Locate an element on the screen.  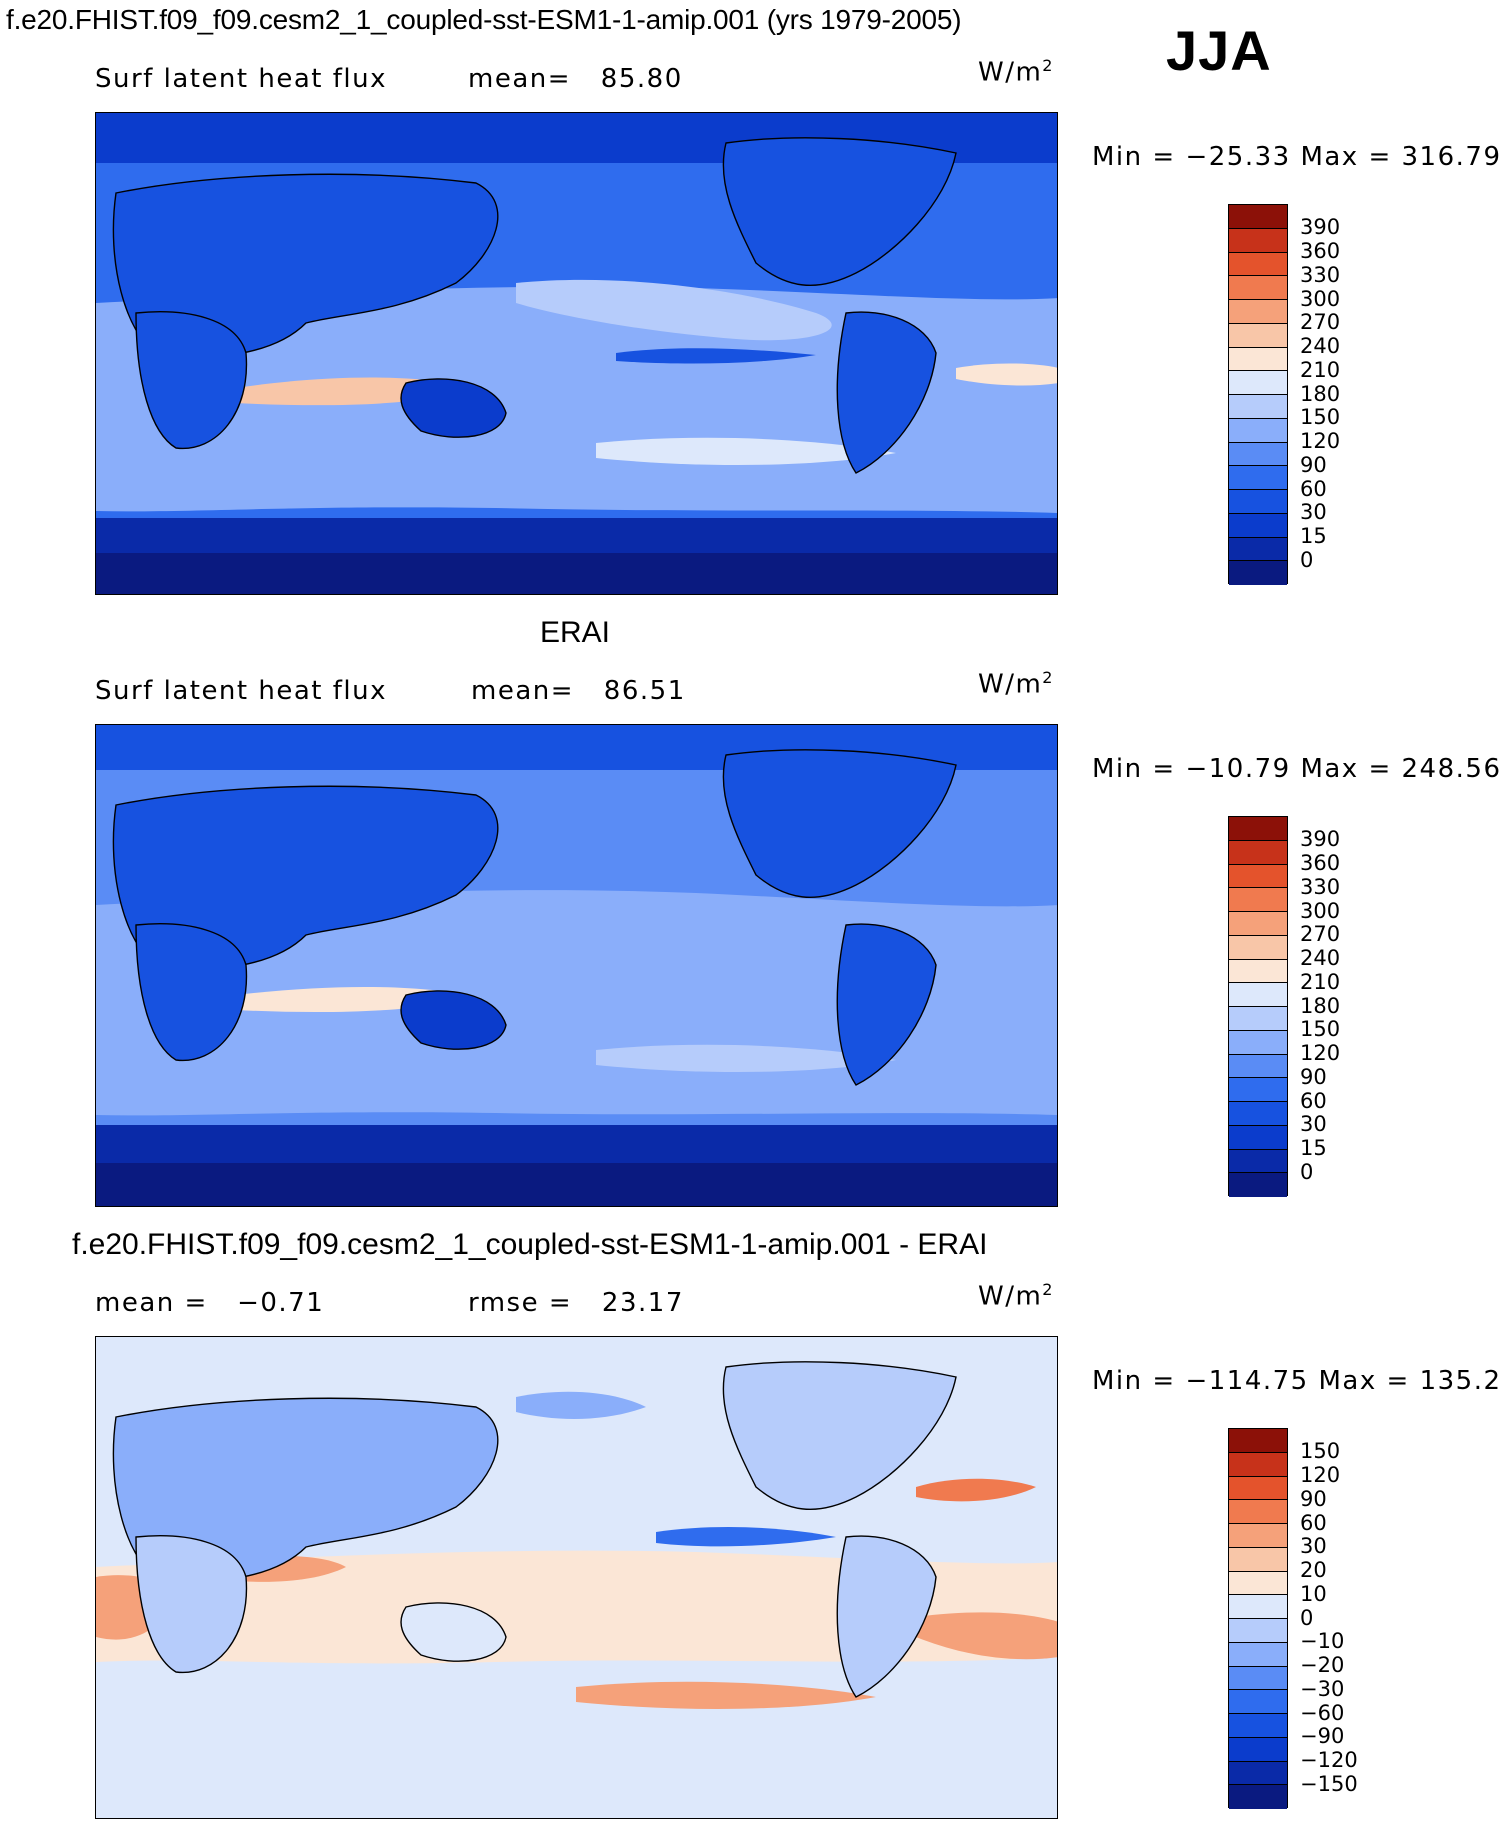
panel2-units: W/m2 is located at coordinates (1015, 684).